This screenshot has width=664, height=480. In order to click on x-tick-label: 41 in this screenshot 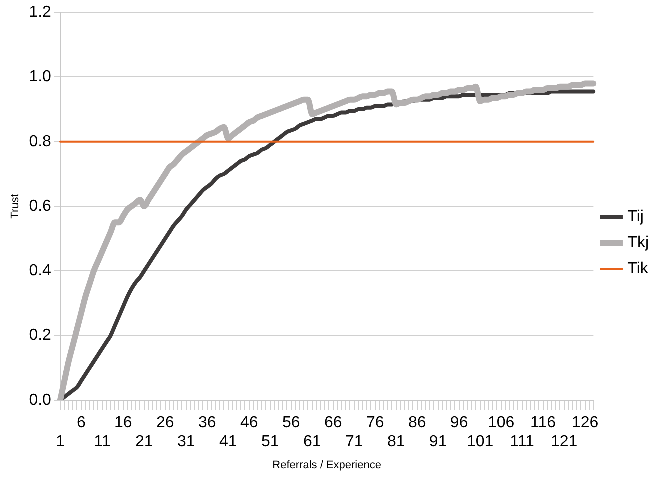, I will do `click(228, 442)`.